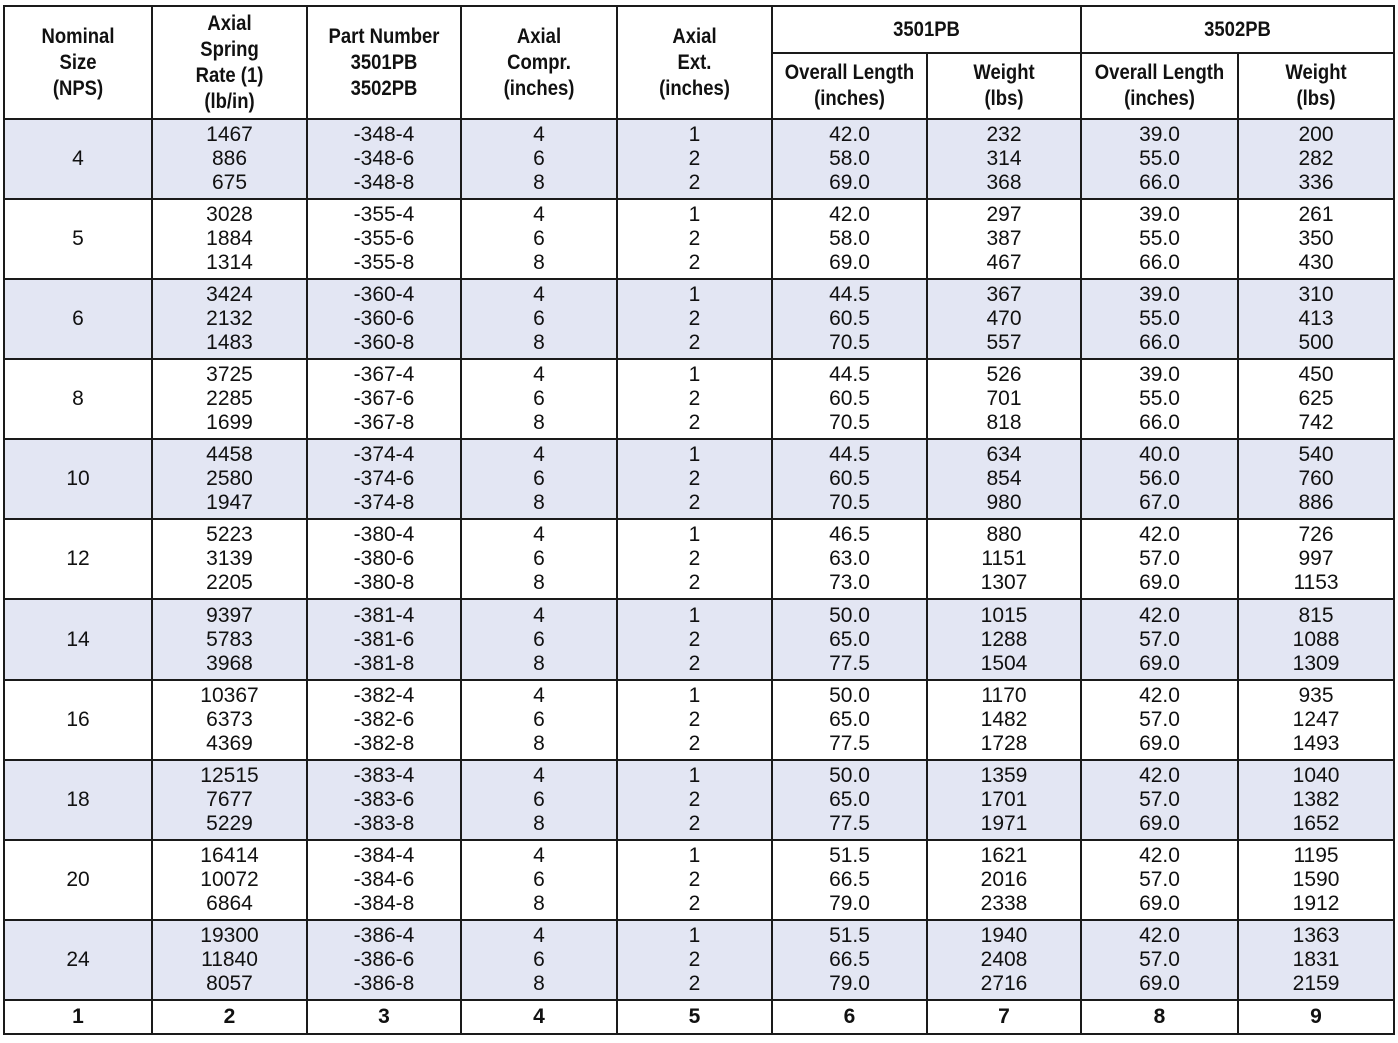 The image size is (1398, 1043). What do you see at coordinates (78, 399) in the screenshot?
I see `size-cell: 8` at bounding box center [78, 399].